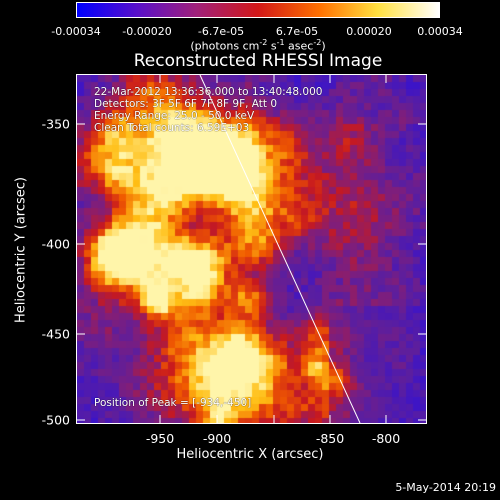  Describe the element at coordinates (221, 31) in the screenshot. I see `colorbar-tick-label: -6.7e-05` at that location.